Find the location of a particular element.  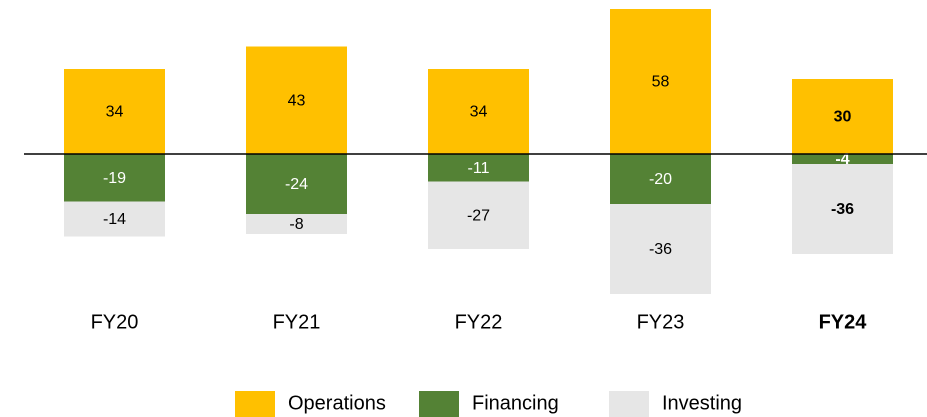

data-label: 43 is located at coordinates (297, 100).